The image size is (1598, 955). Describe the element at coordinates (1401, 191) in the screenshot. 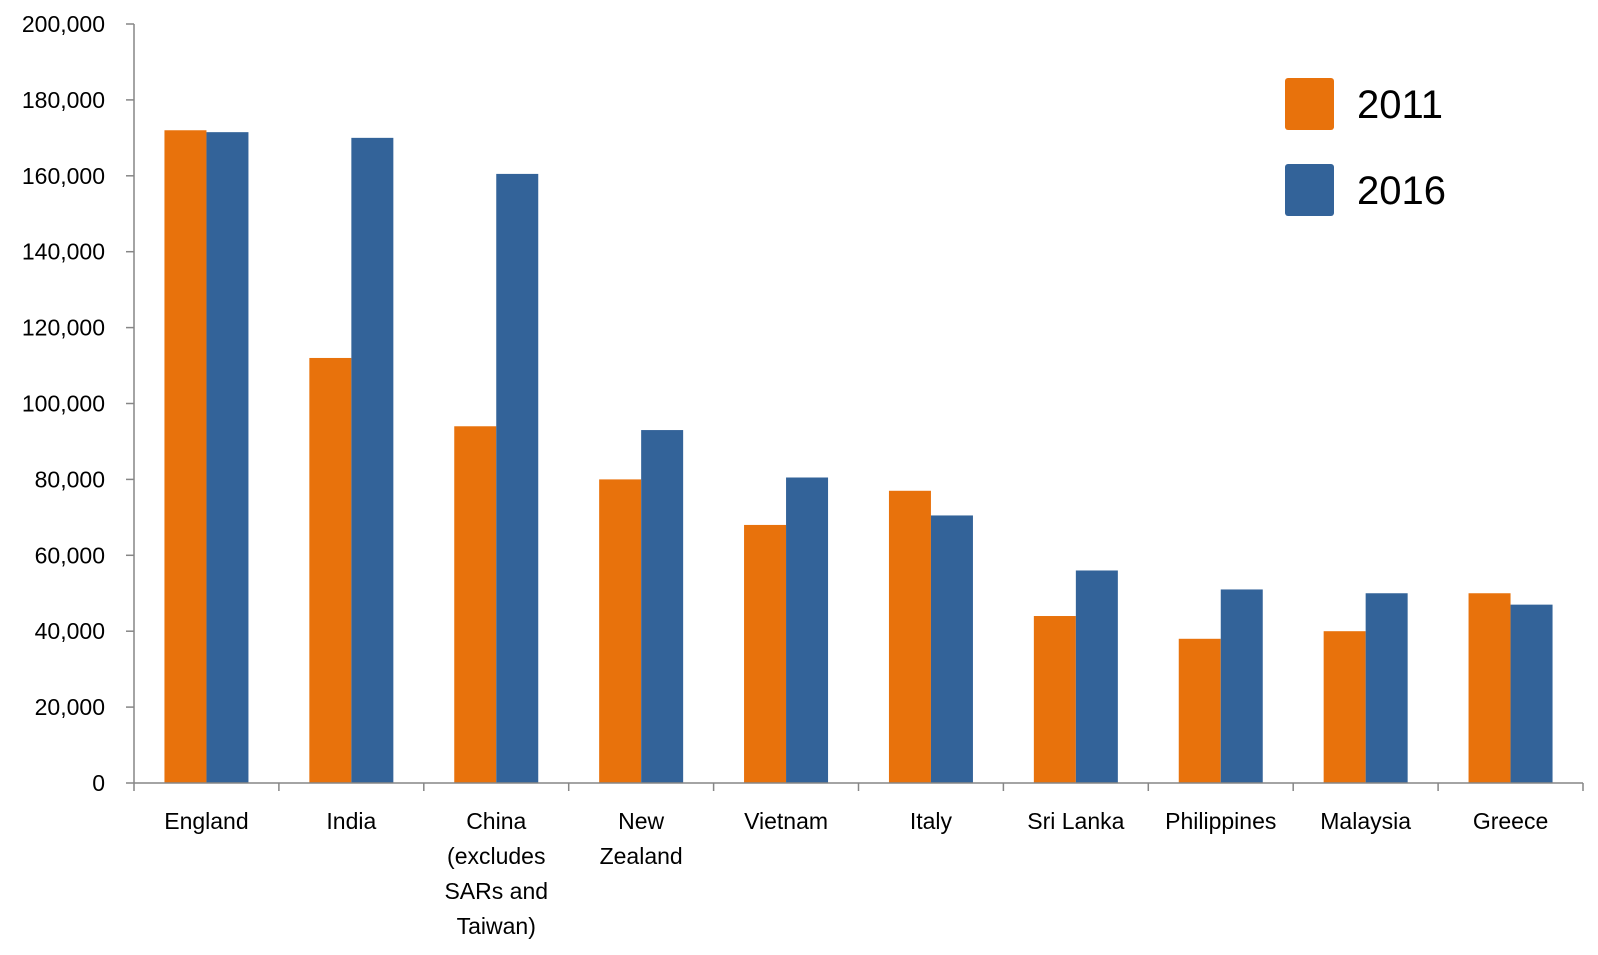

I see `legend-label-2016: 2016` at that location.